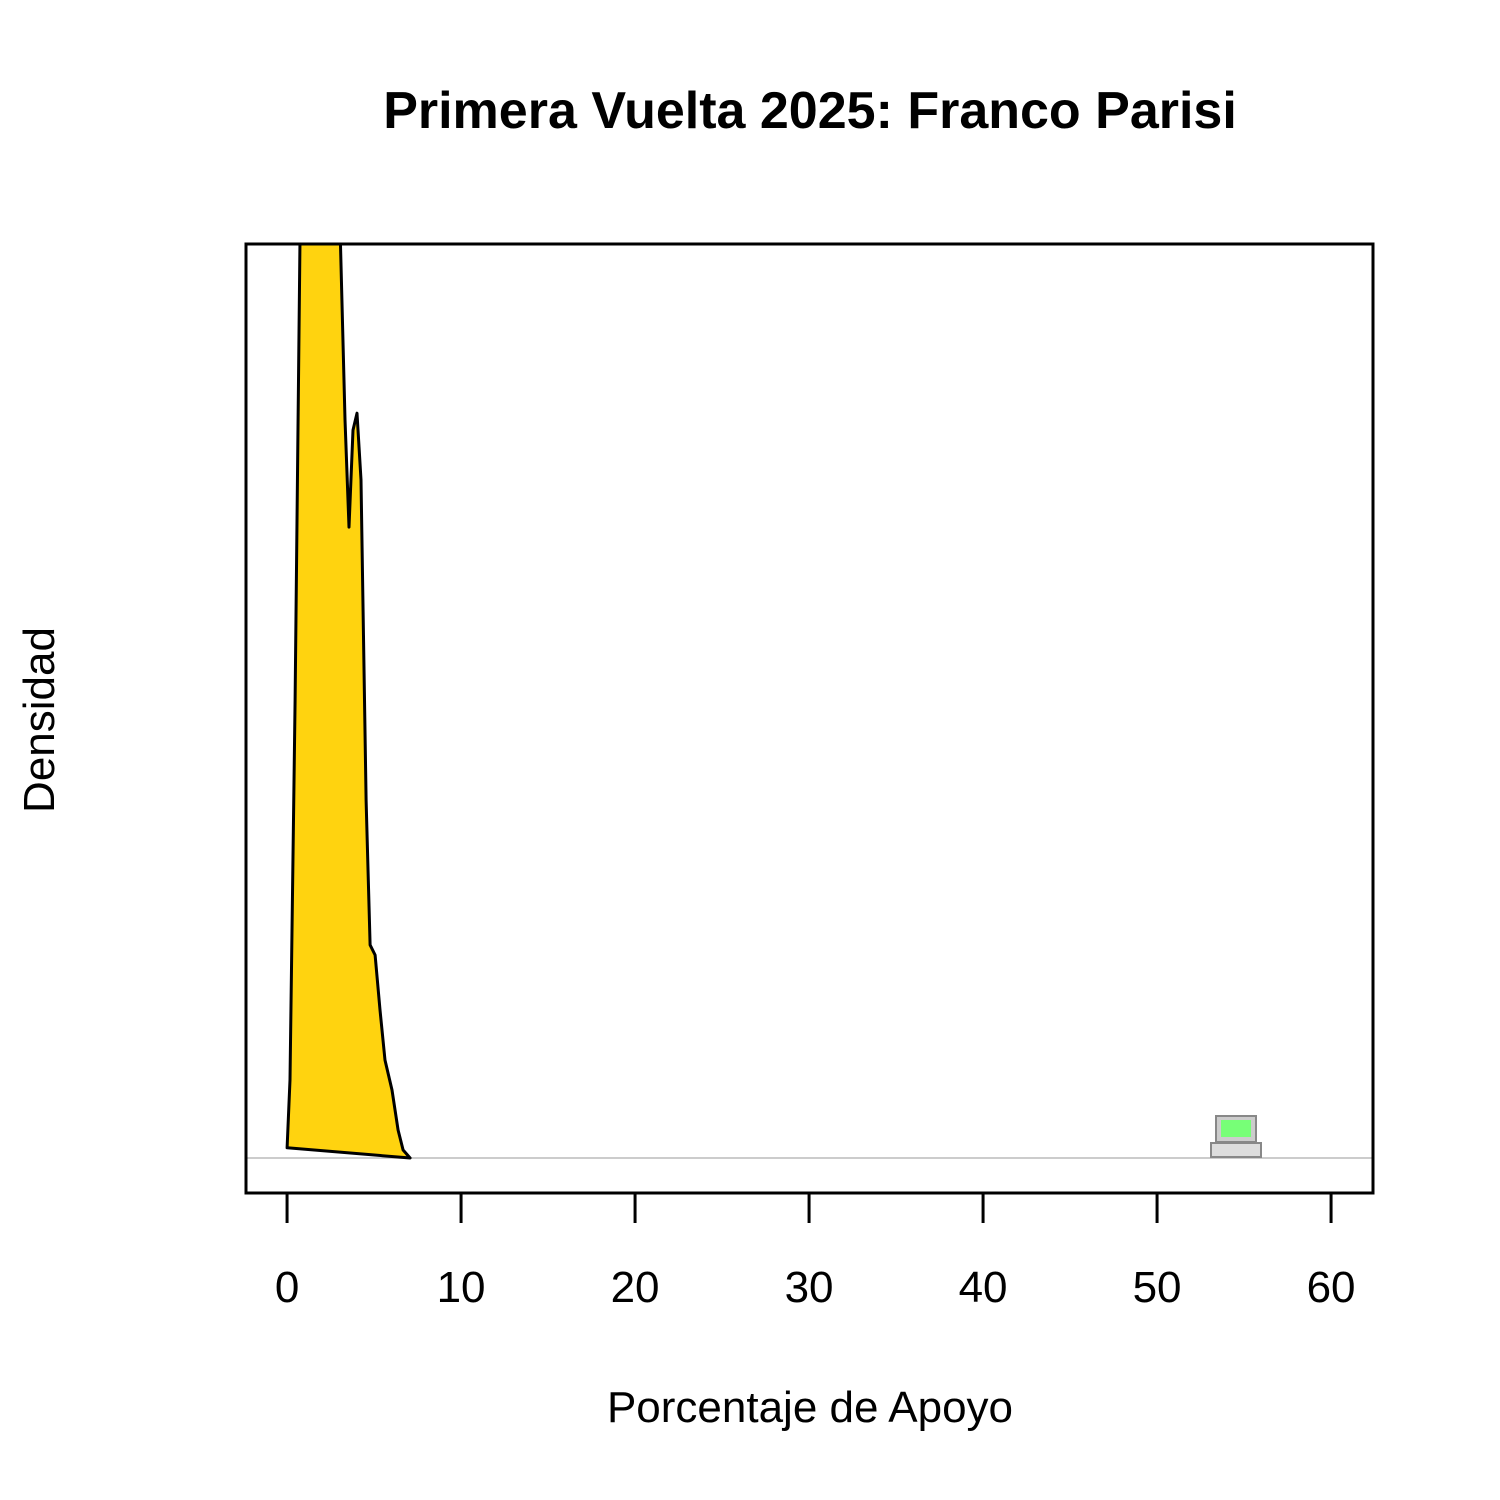 The height and width of the screenshot is (1500, 1500). What do you see at coordinates (287, 1287) in the screenshot?
I see `x-tick-label: 0` at bounding box center [287, 1287].